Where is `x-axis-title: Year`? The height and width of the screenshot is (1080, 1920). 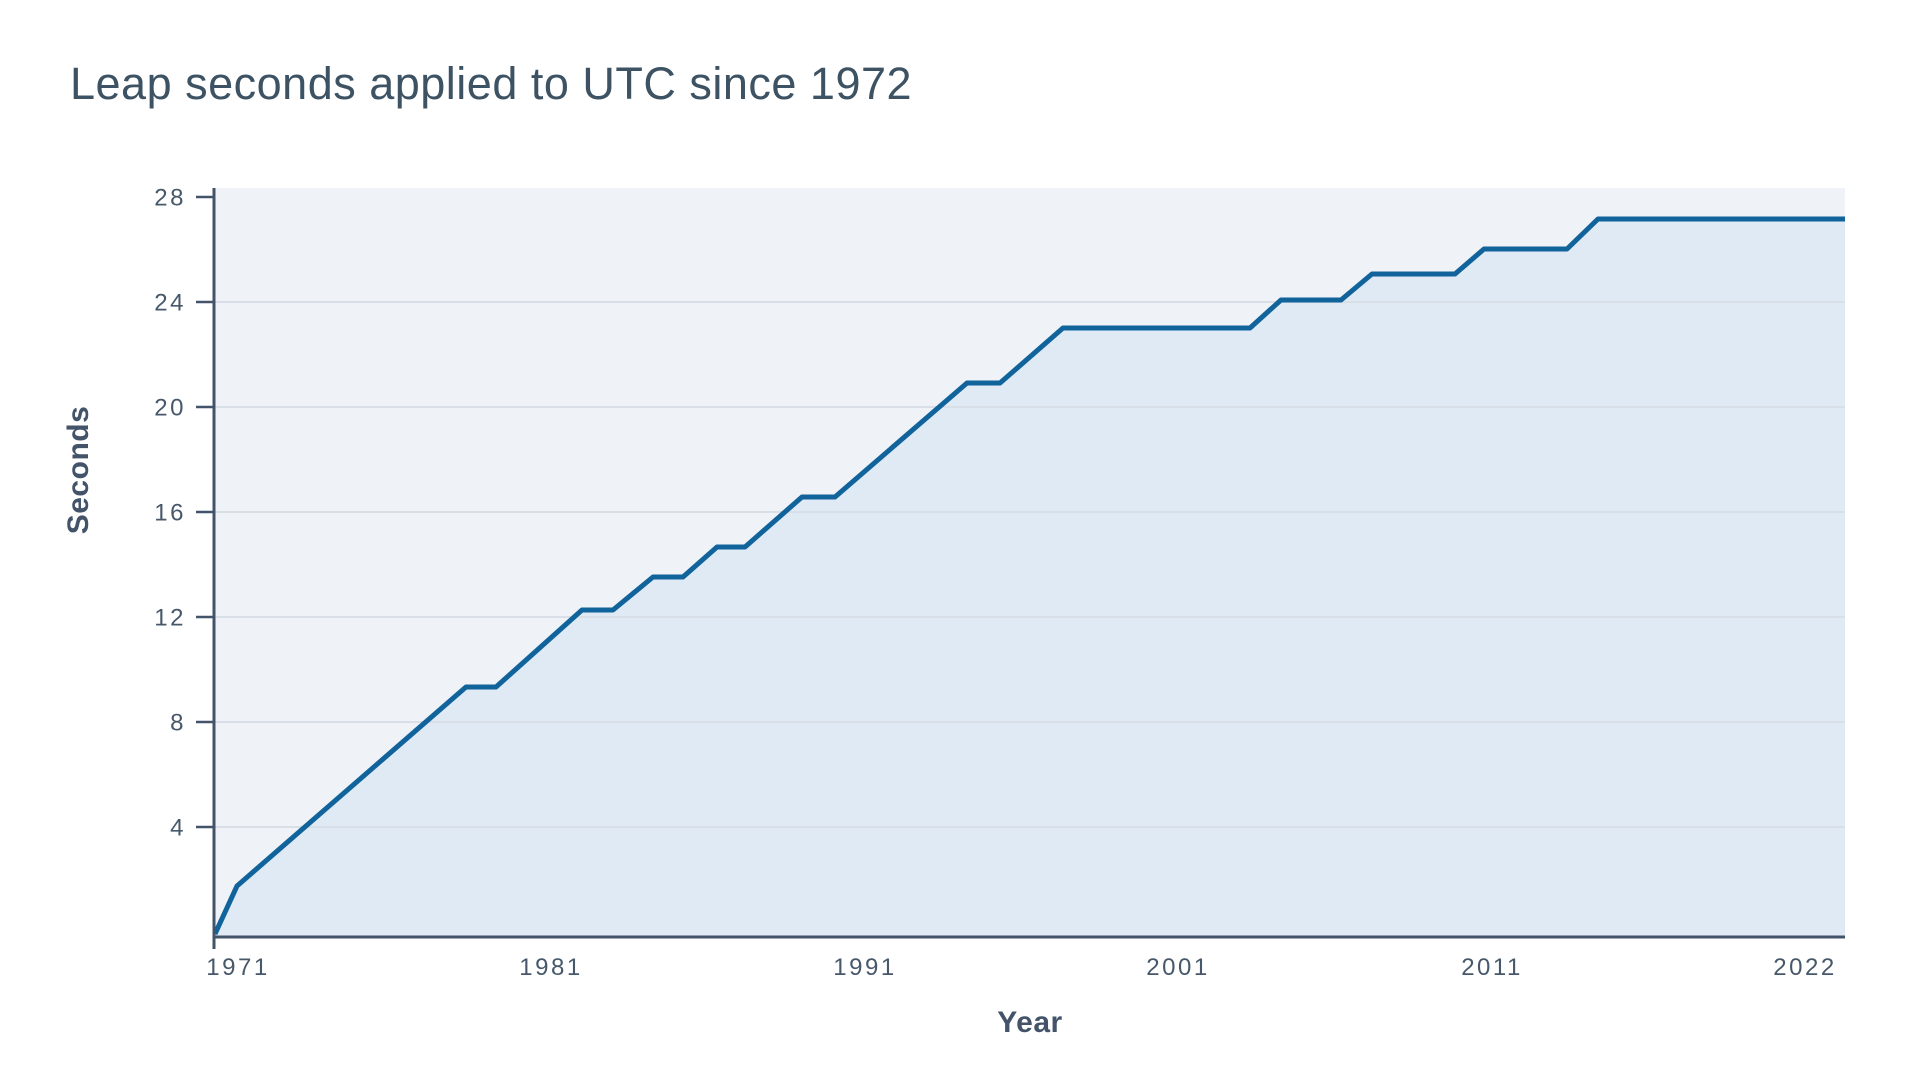 x-axis-title: Year is located at coordinates (1029, 1022).